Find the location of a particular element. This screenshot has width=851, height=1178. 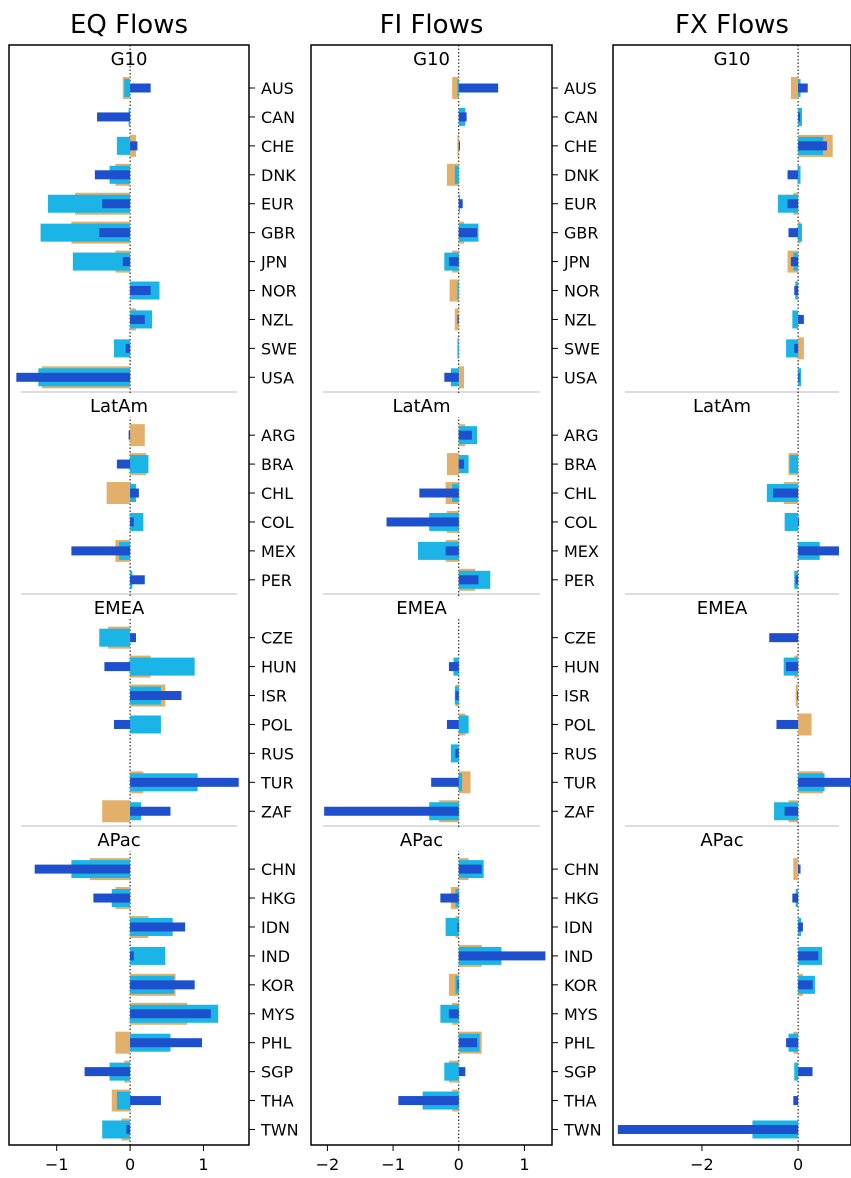

bar-dark-cze is located at coordinates (133, 638).